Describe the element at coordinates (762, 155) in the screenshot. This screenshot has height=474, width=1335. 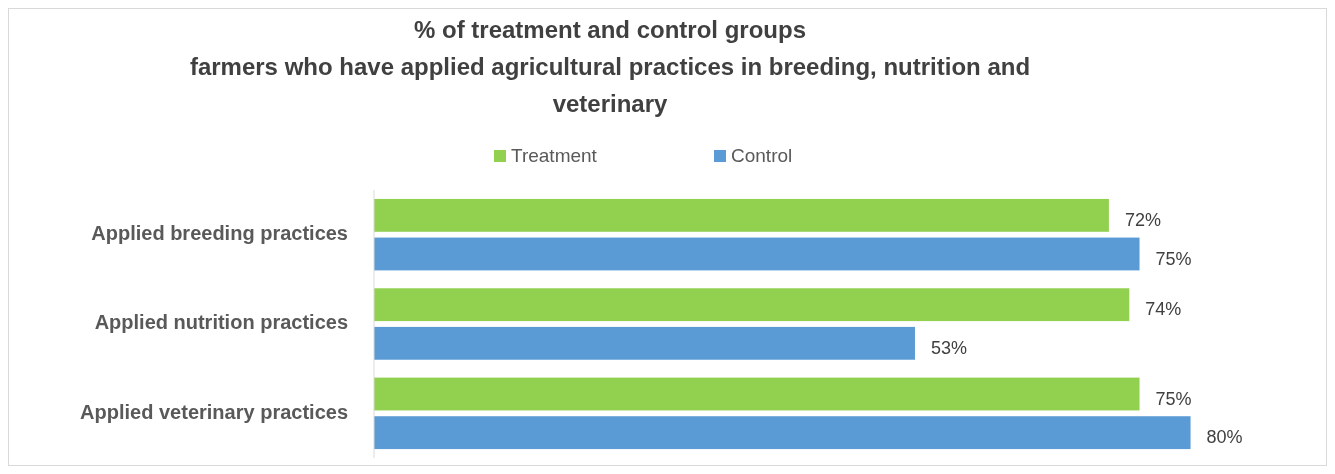
I see `legend-label: Control` at that location.